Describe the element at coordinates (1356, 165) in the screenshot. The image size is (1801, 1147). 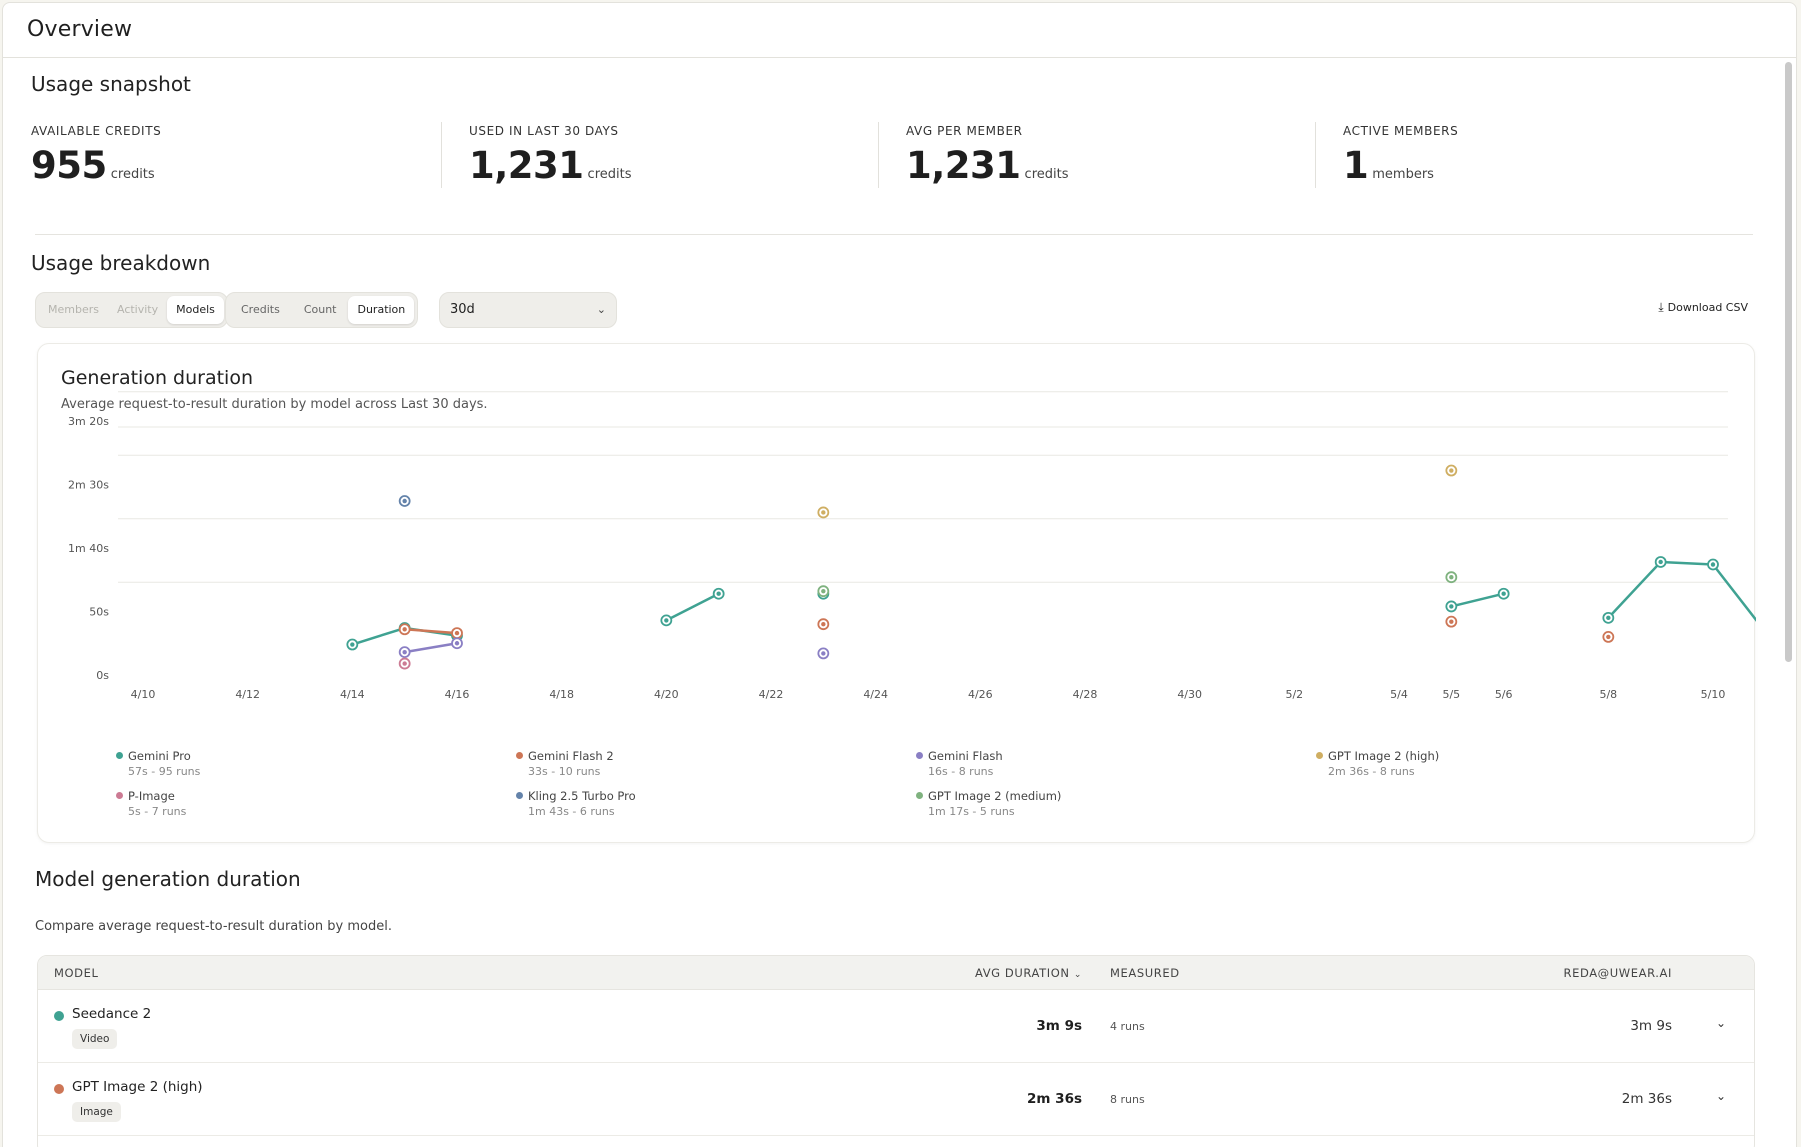
I see `stat-value: 1` at that location.